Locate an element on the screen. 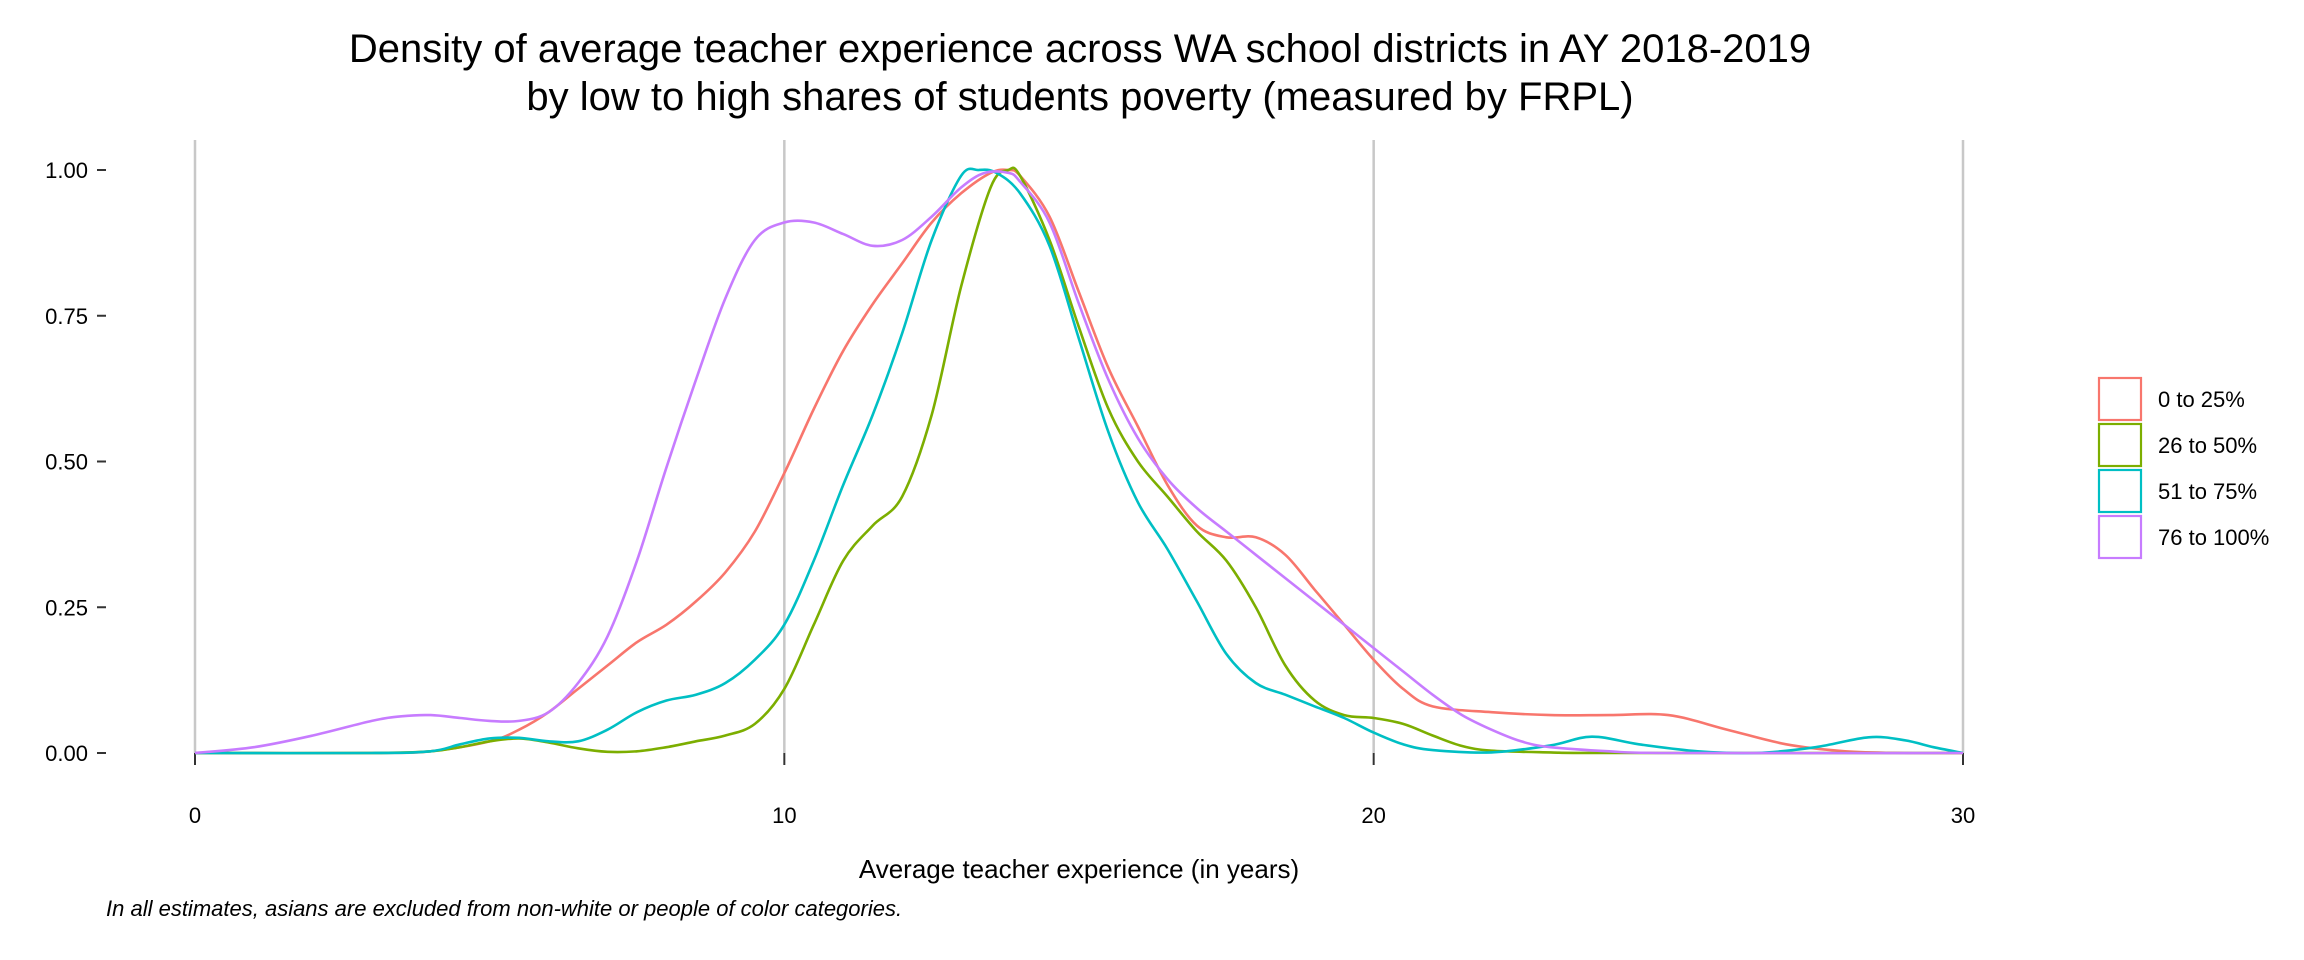 This screenshot has height=960, width=2304. legend-label-4: 76 to 100% is located at coordinates (2213, 537).